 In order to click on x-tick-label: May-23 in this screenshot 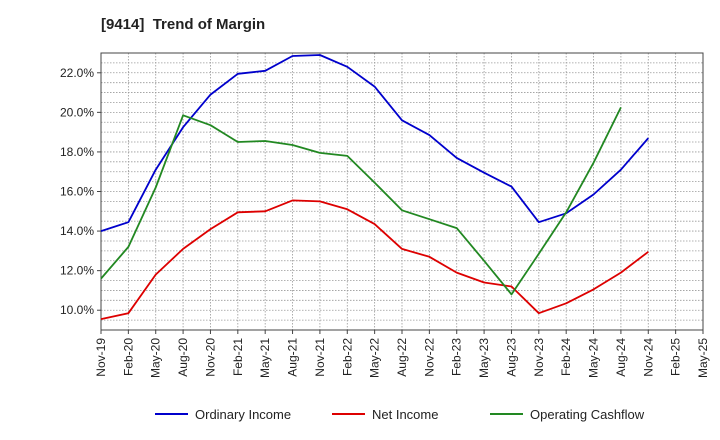, I will do `click(484, 358)`.